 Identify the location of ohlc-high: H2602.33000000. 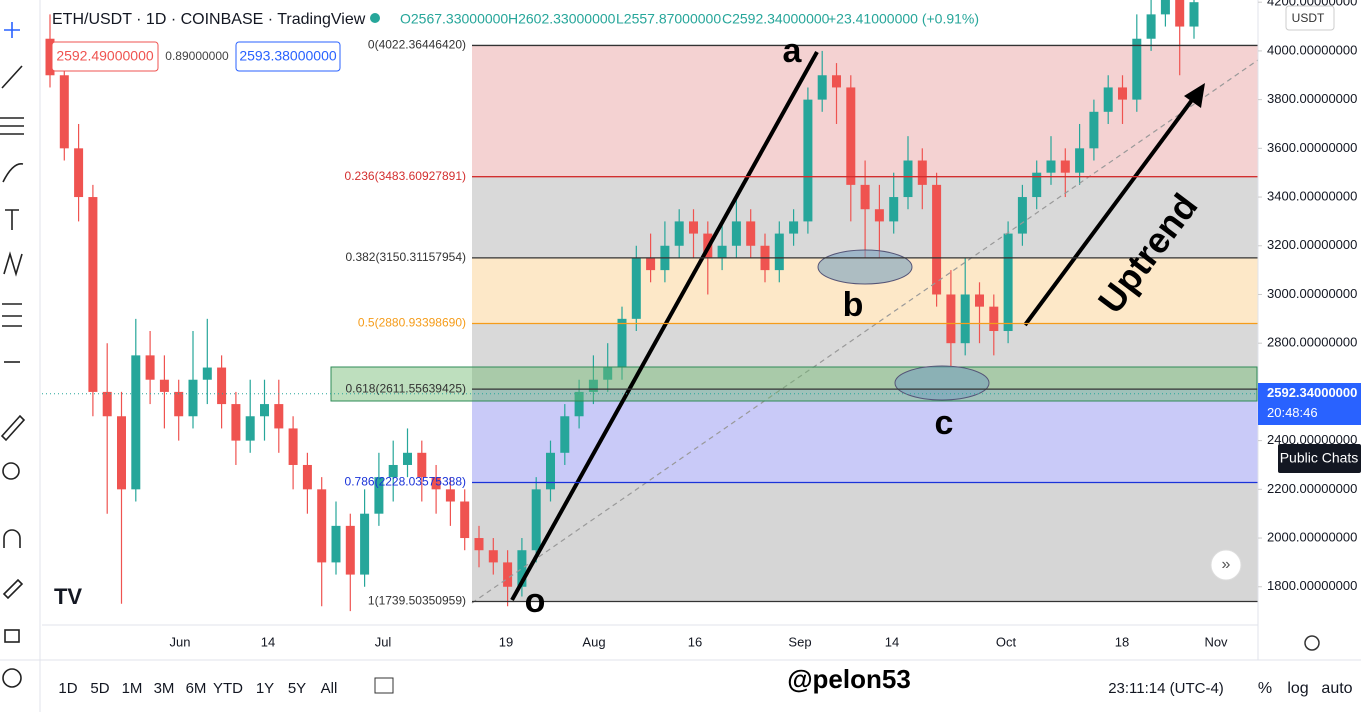
(562, 19).